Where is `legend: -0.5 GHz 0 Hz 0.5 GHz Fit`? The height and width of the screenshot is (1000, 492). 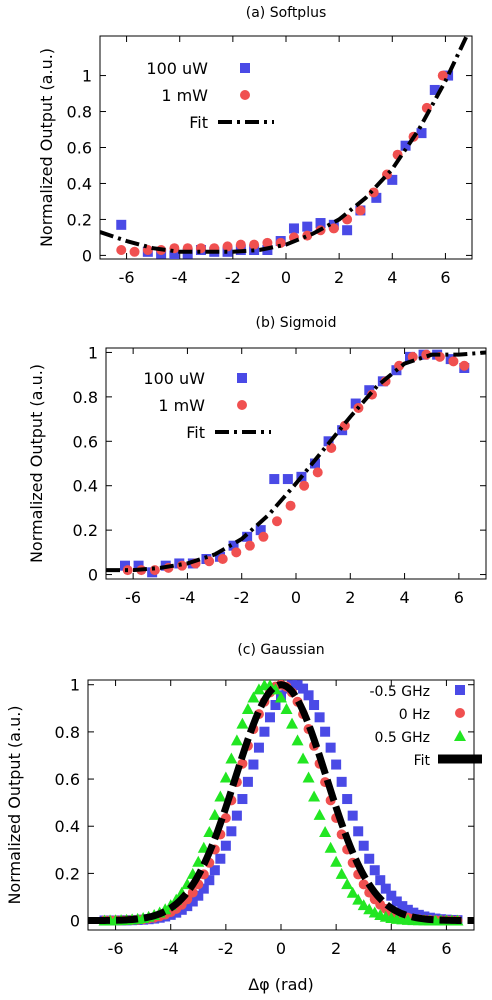 legend: -0.5 GHz 0 Hz 0.5 GHz Fit is located at coordinates (426, 726).